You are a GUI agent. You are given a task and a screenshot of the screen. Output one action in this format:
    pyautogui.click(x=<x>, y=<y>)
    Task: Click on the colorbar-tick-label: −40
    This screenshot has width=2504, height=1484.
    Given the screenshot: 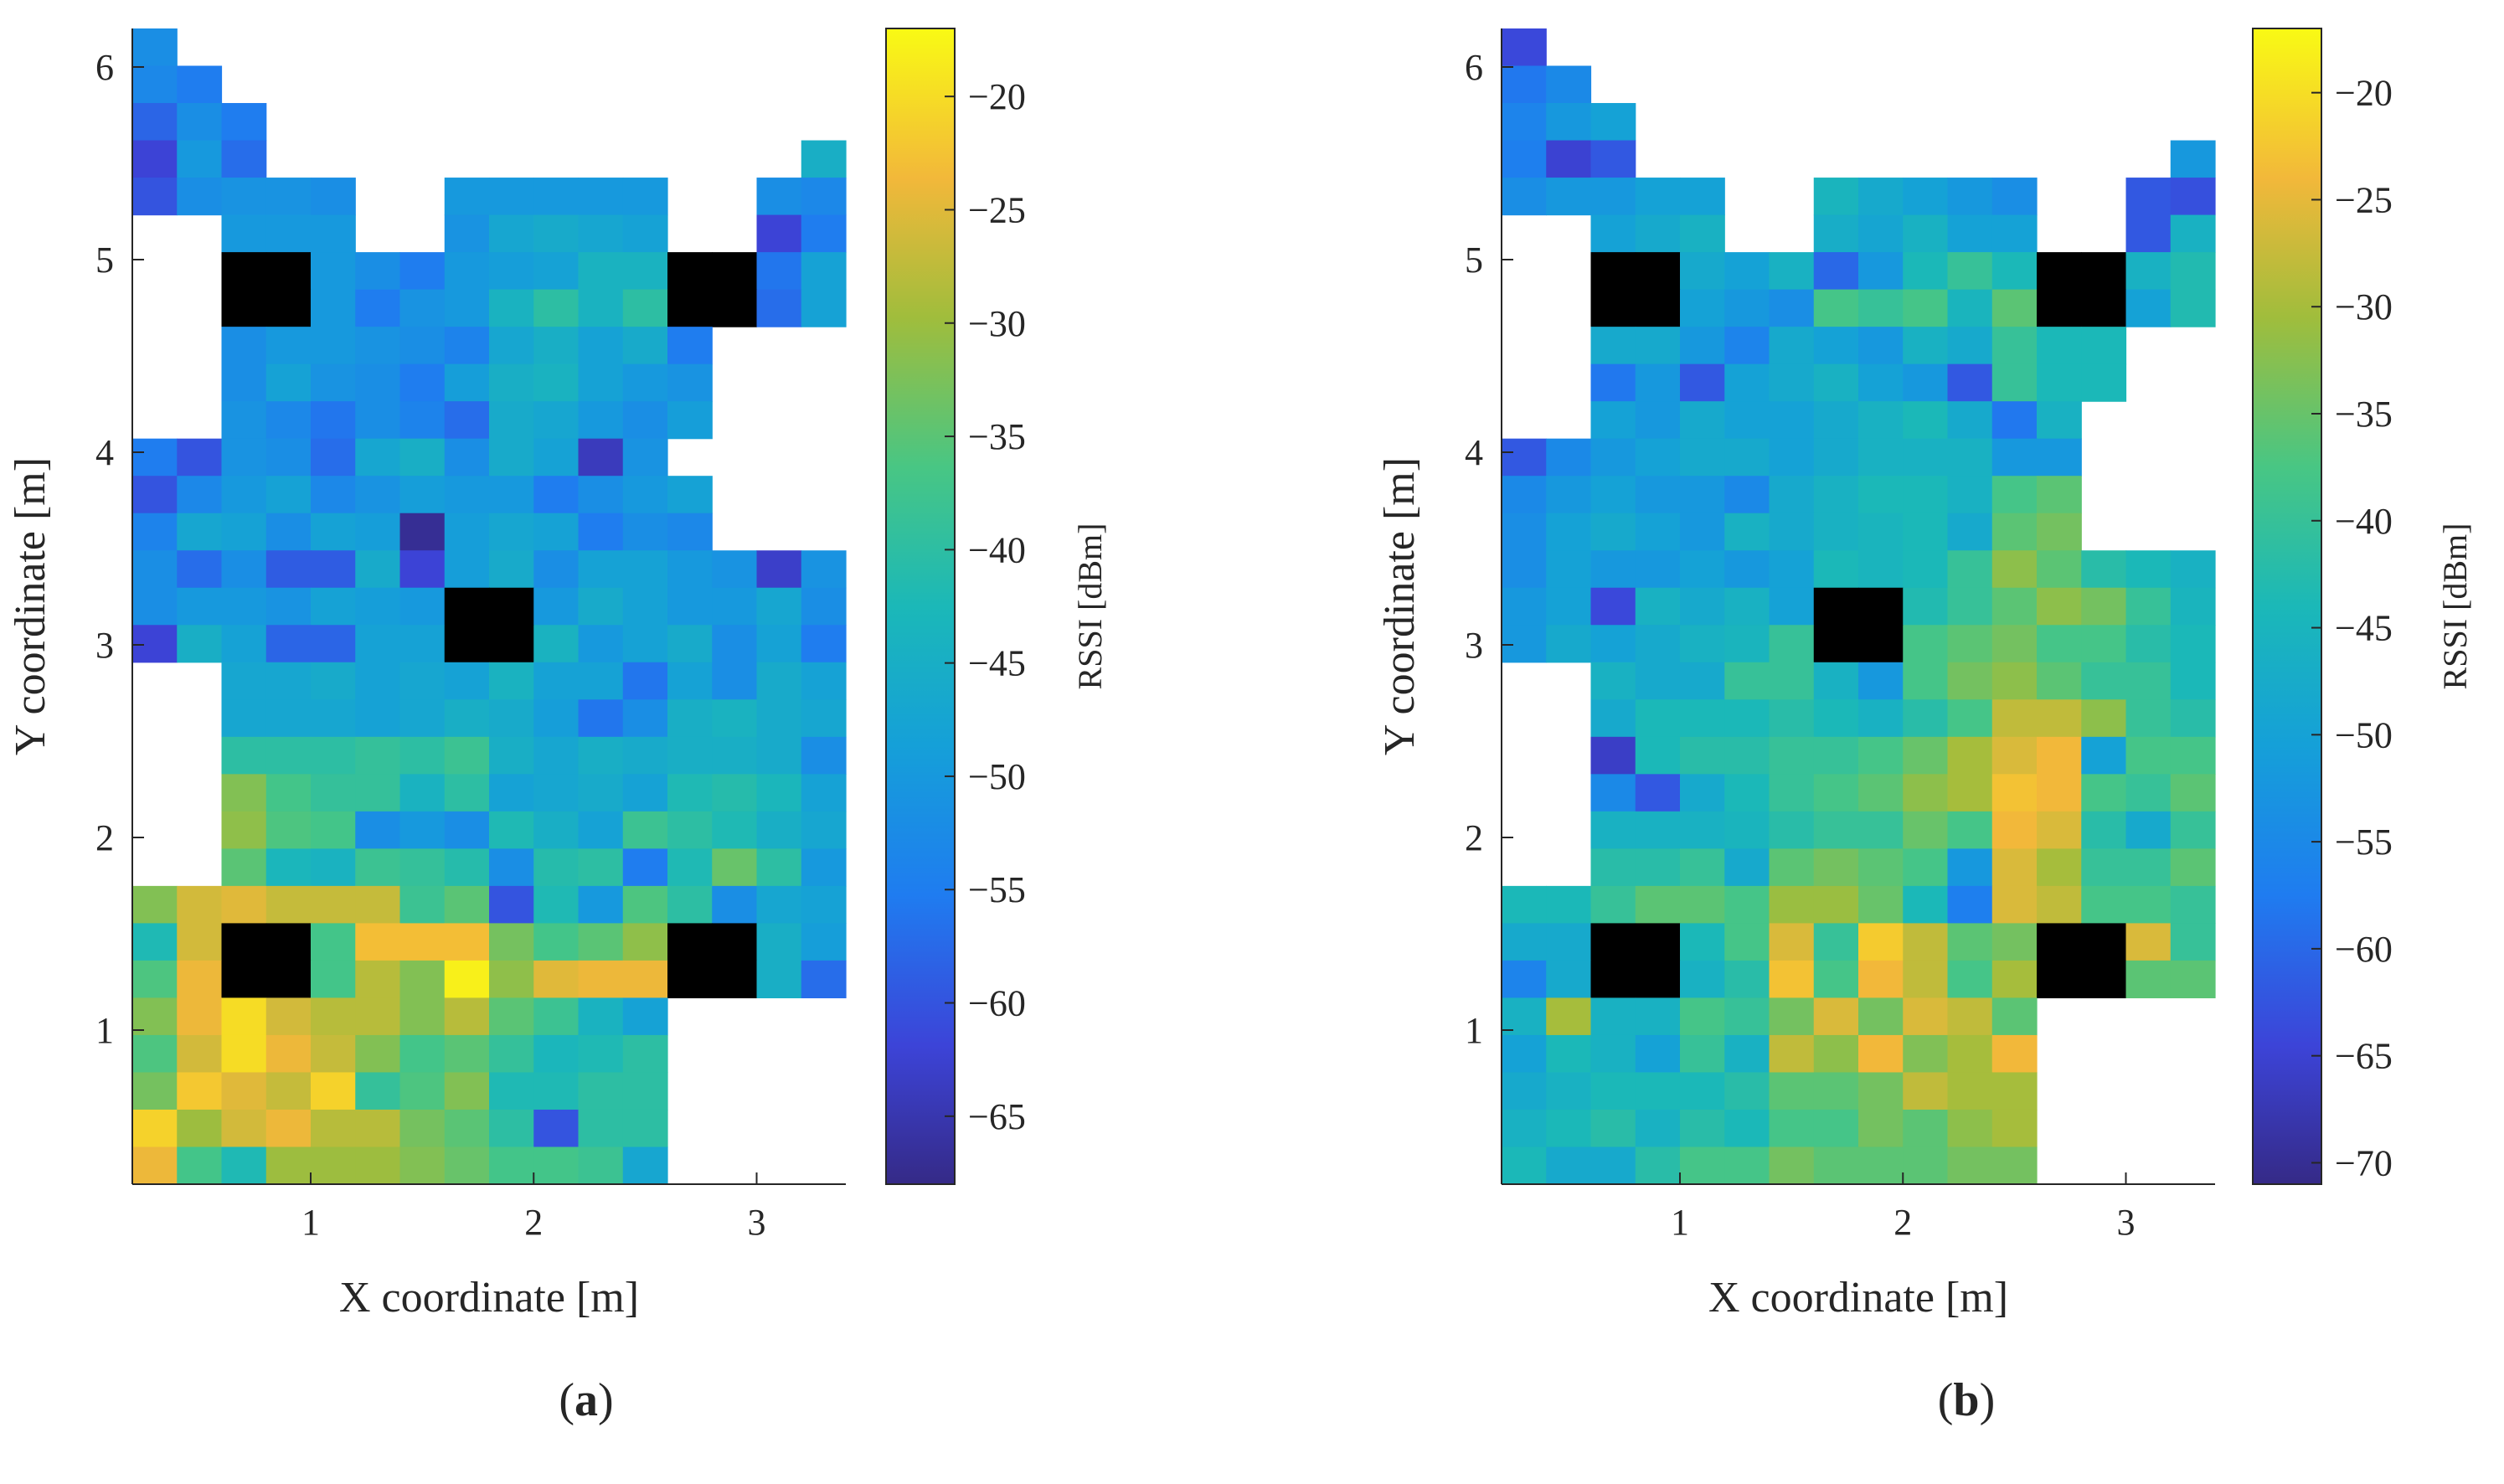 What is the action you would take?
    pyautogui.click(x=2364, y=521)
    